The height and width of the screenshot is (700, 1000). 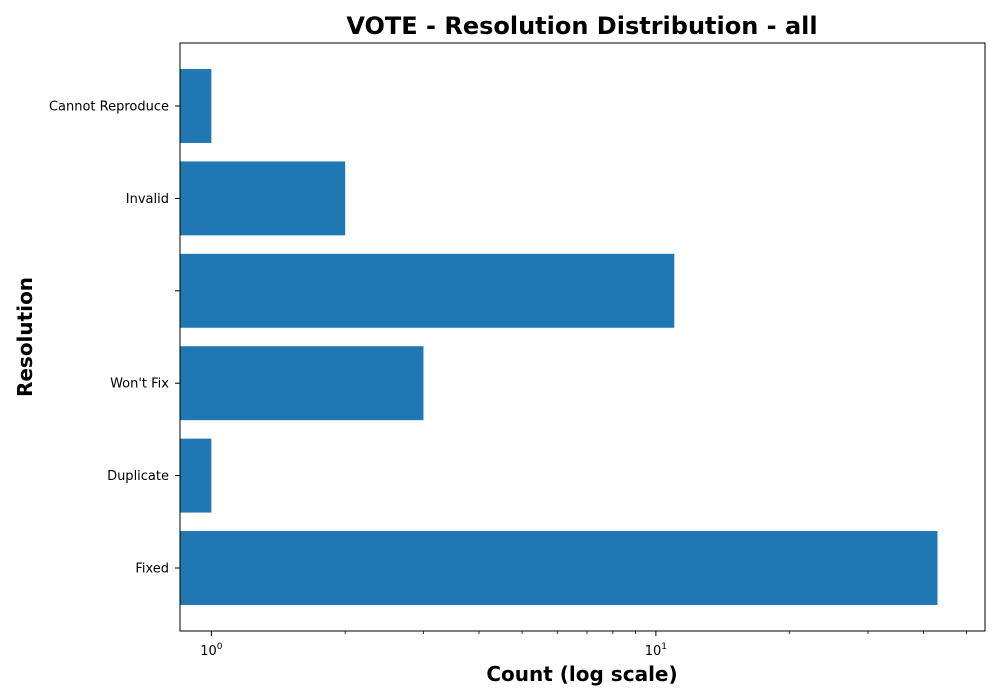 I want to click on x-axis-label: Count (log scale), so click(x=581, y=674).